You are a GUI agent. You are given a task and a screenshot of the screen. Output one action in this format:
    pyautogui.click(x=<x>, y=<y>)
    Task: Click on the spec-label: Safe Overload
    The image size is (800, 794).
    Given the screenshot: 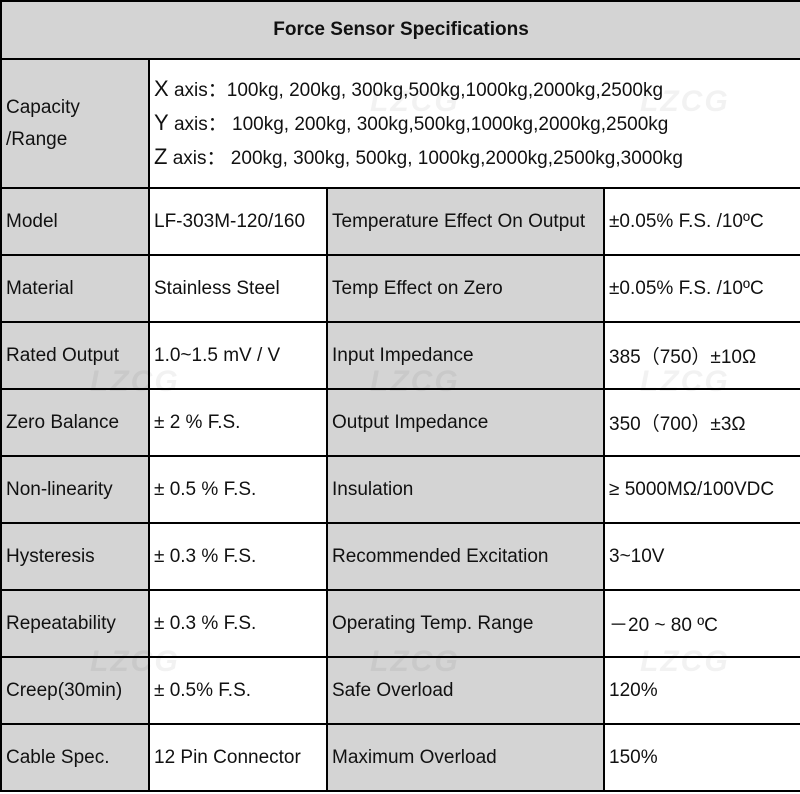 What is the action you would take?
    pyautogui.click(x=465, y=690)
    